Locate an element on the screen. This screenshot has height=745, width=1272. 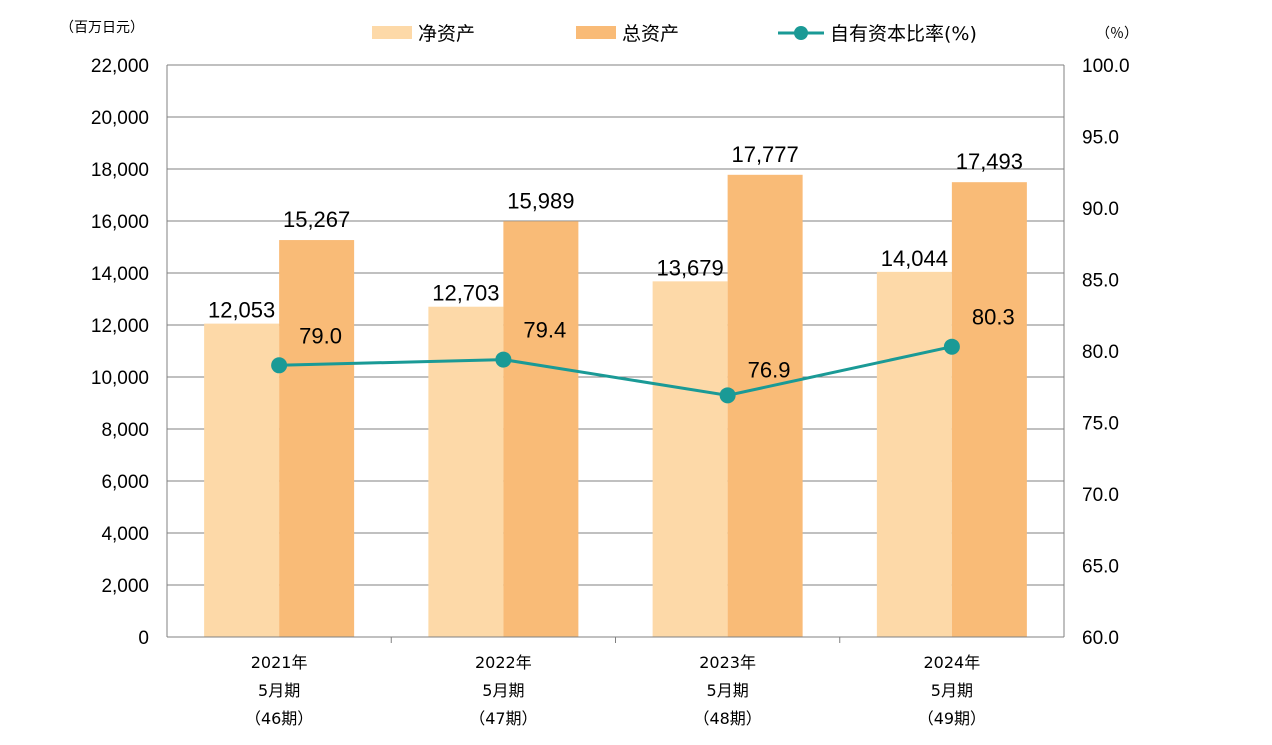
net-assets-value-label: 13,679 is located at coordinates (689, 267).